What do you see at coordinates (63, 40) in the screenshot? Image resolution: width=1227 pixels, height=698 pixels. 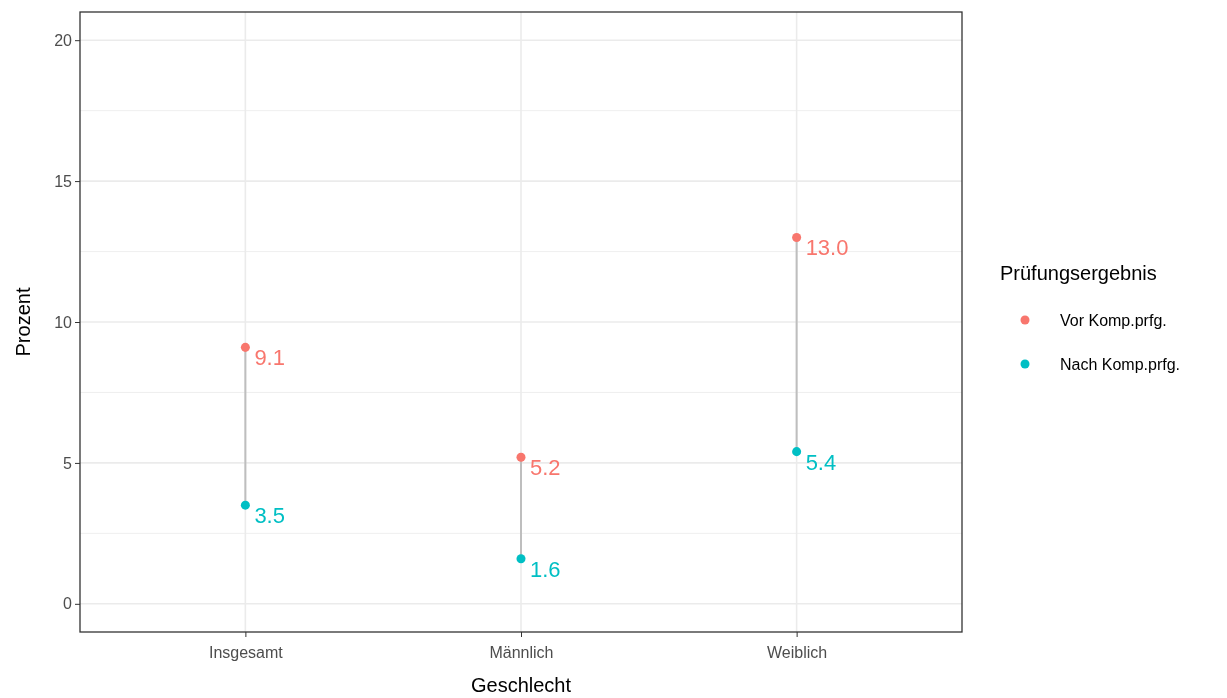 I see `y-tick-label: 20` at bounding box center [63, 40].